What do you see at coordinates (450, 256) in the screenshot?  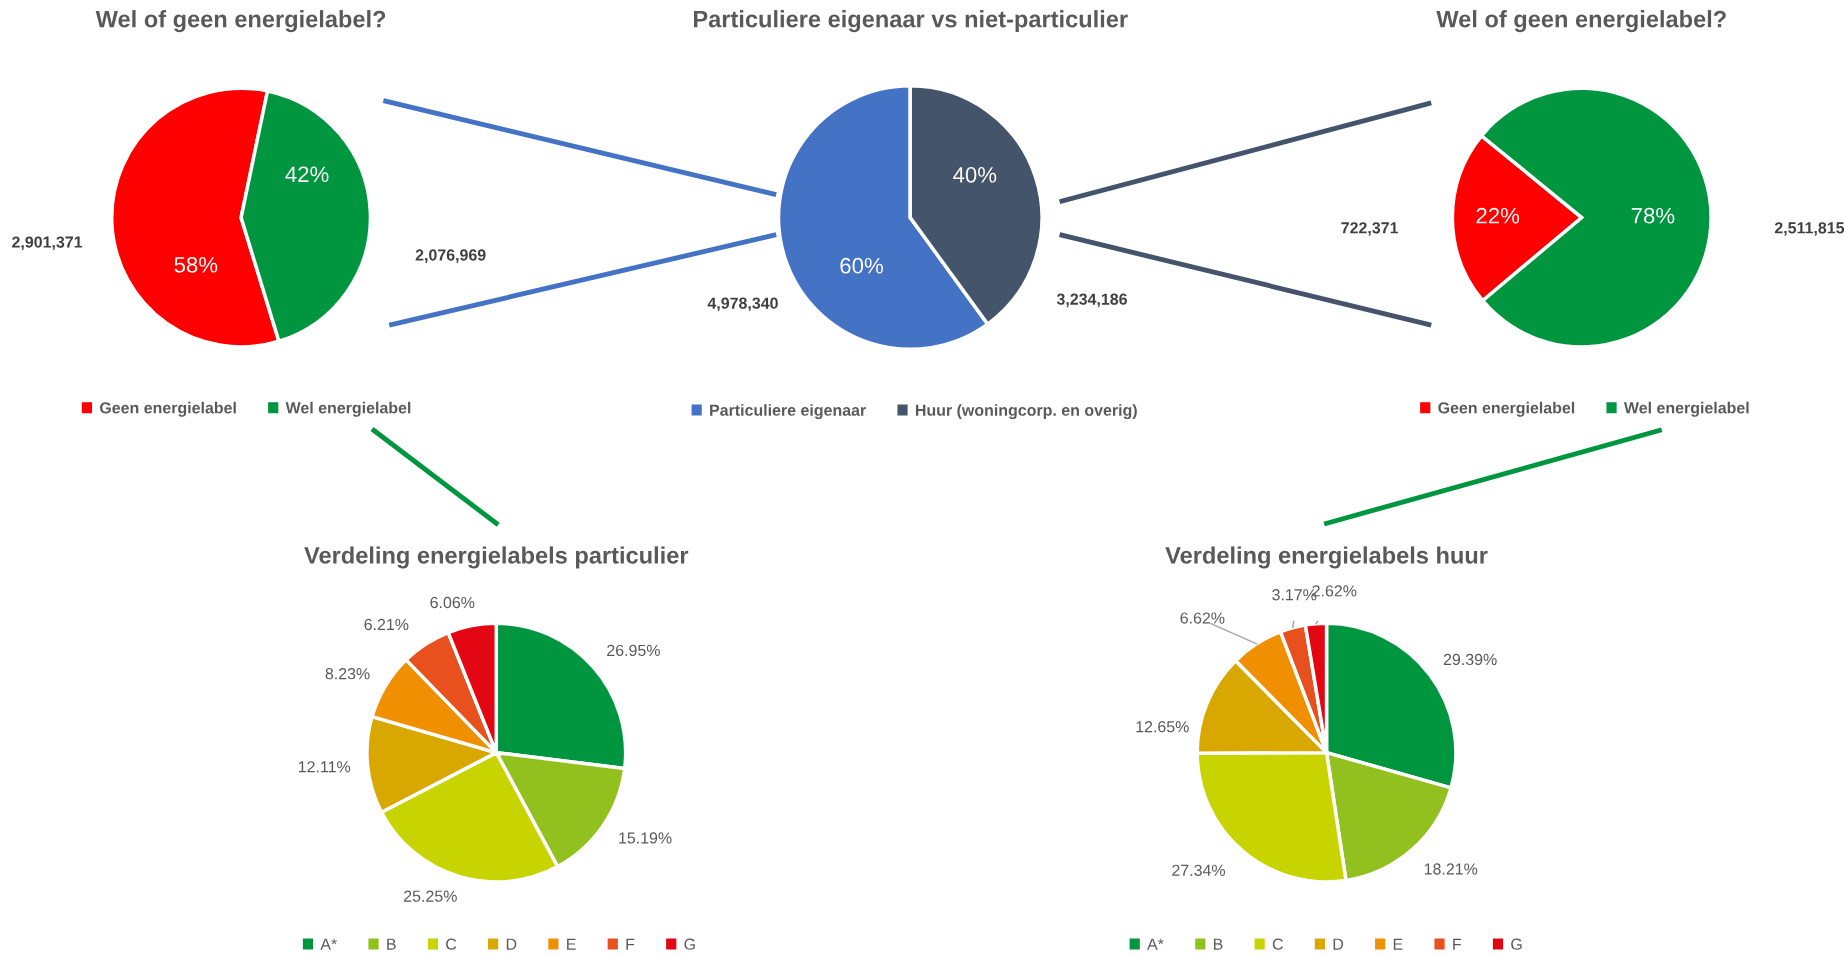 I see `text: 2,076,969` at bounding box center [450, 256].